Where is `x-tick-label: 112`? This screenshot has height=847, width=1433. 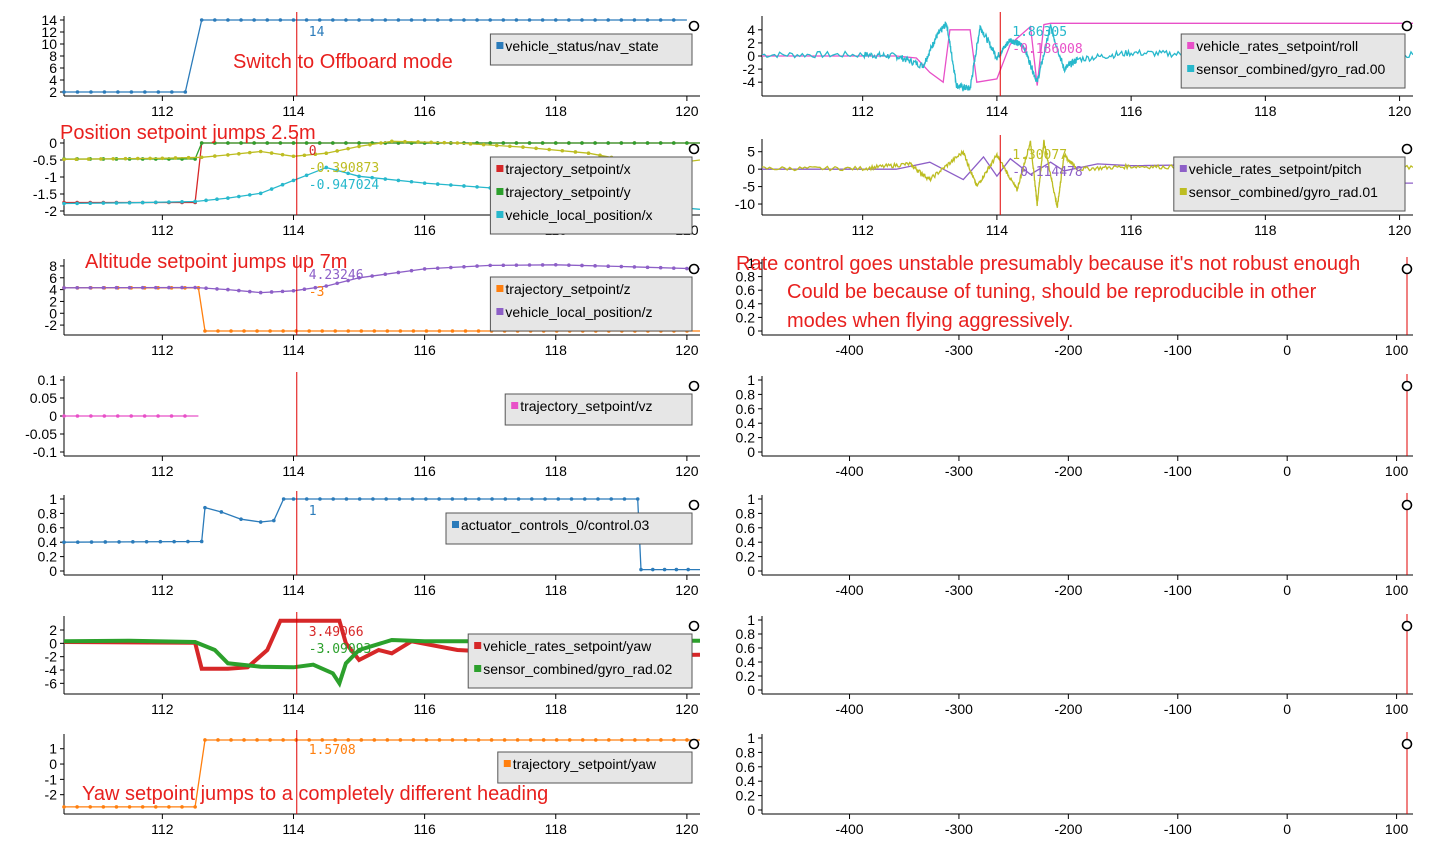 x-tick-label: 112 is located at coordinates (162, 590).